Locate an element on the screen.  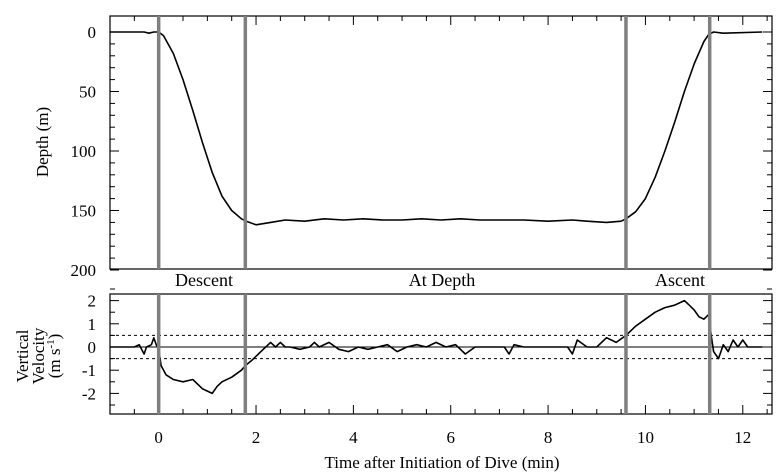
velocity-tick-label: 0 is located at coordinates (92, 347).